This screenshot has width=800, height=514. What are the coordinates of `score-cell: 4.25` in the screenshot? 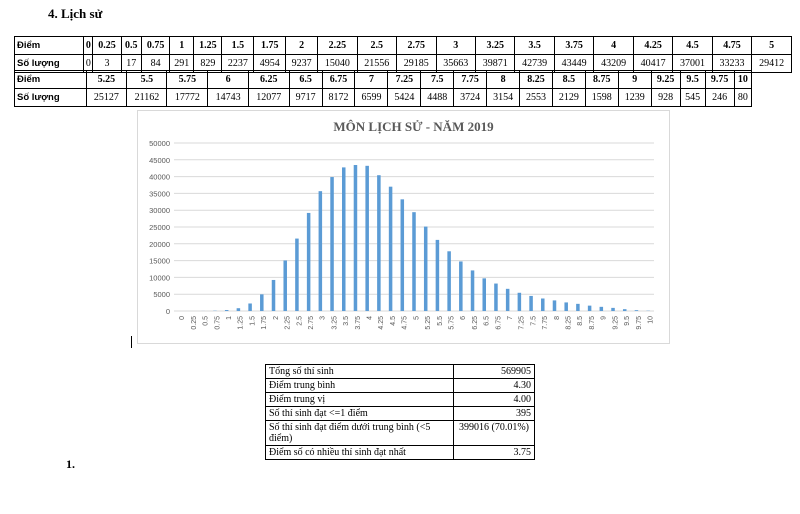 It's located at (653, 45).